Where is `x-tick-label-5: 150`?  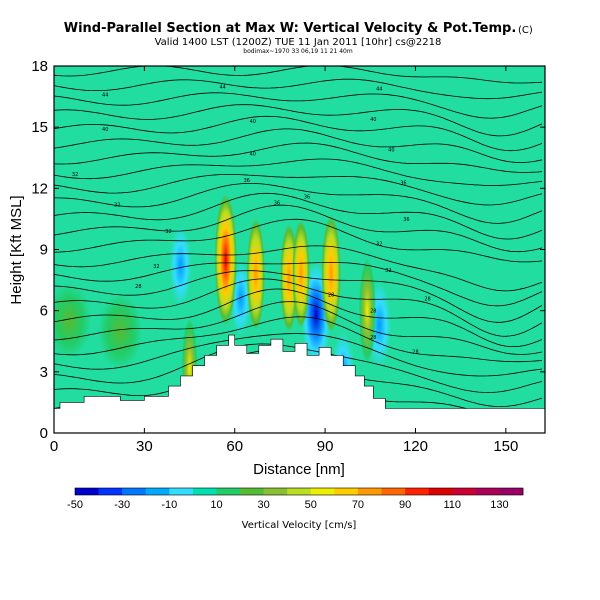 x-tick-label-5: 150 is located at coordinates (505, 446).